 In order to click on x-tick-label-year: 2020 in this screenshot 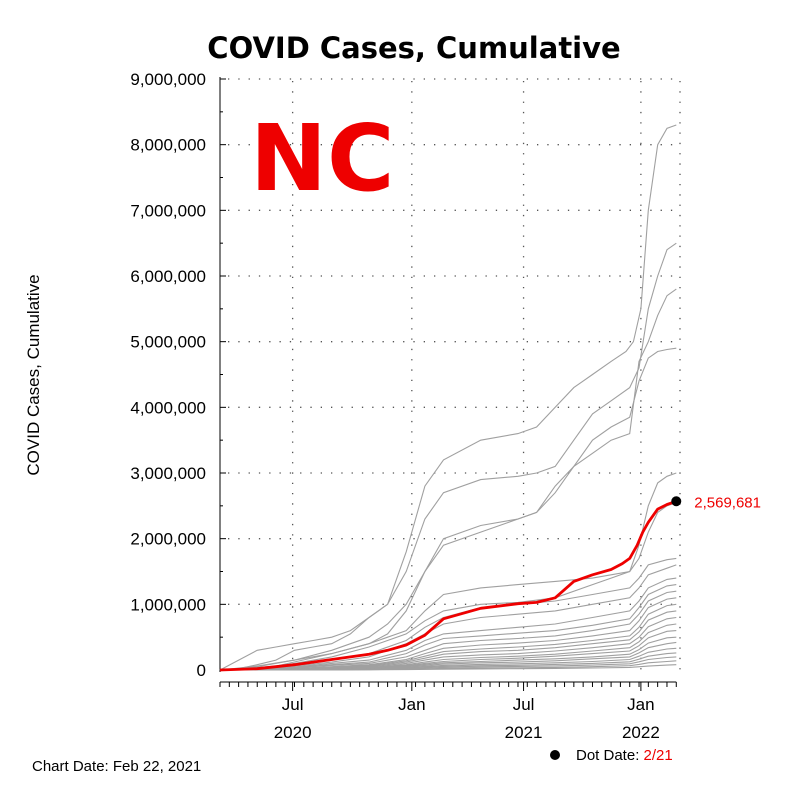, I will do `click(293, 732)`.